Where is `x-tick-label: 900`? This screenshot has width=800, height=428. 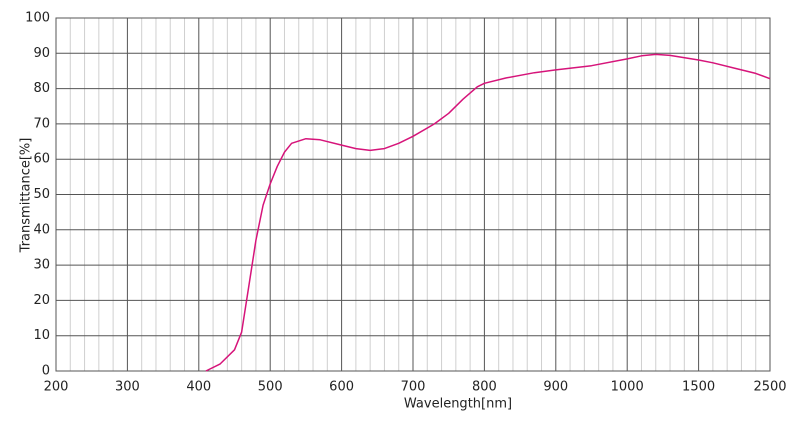
x-tick-label: 900 is located at coordinates (555, 387).